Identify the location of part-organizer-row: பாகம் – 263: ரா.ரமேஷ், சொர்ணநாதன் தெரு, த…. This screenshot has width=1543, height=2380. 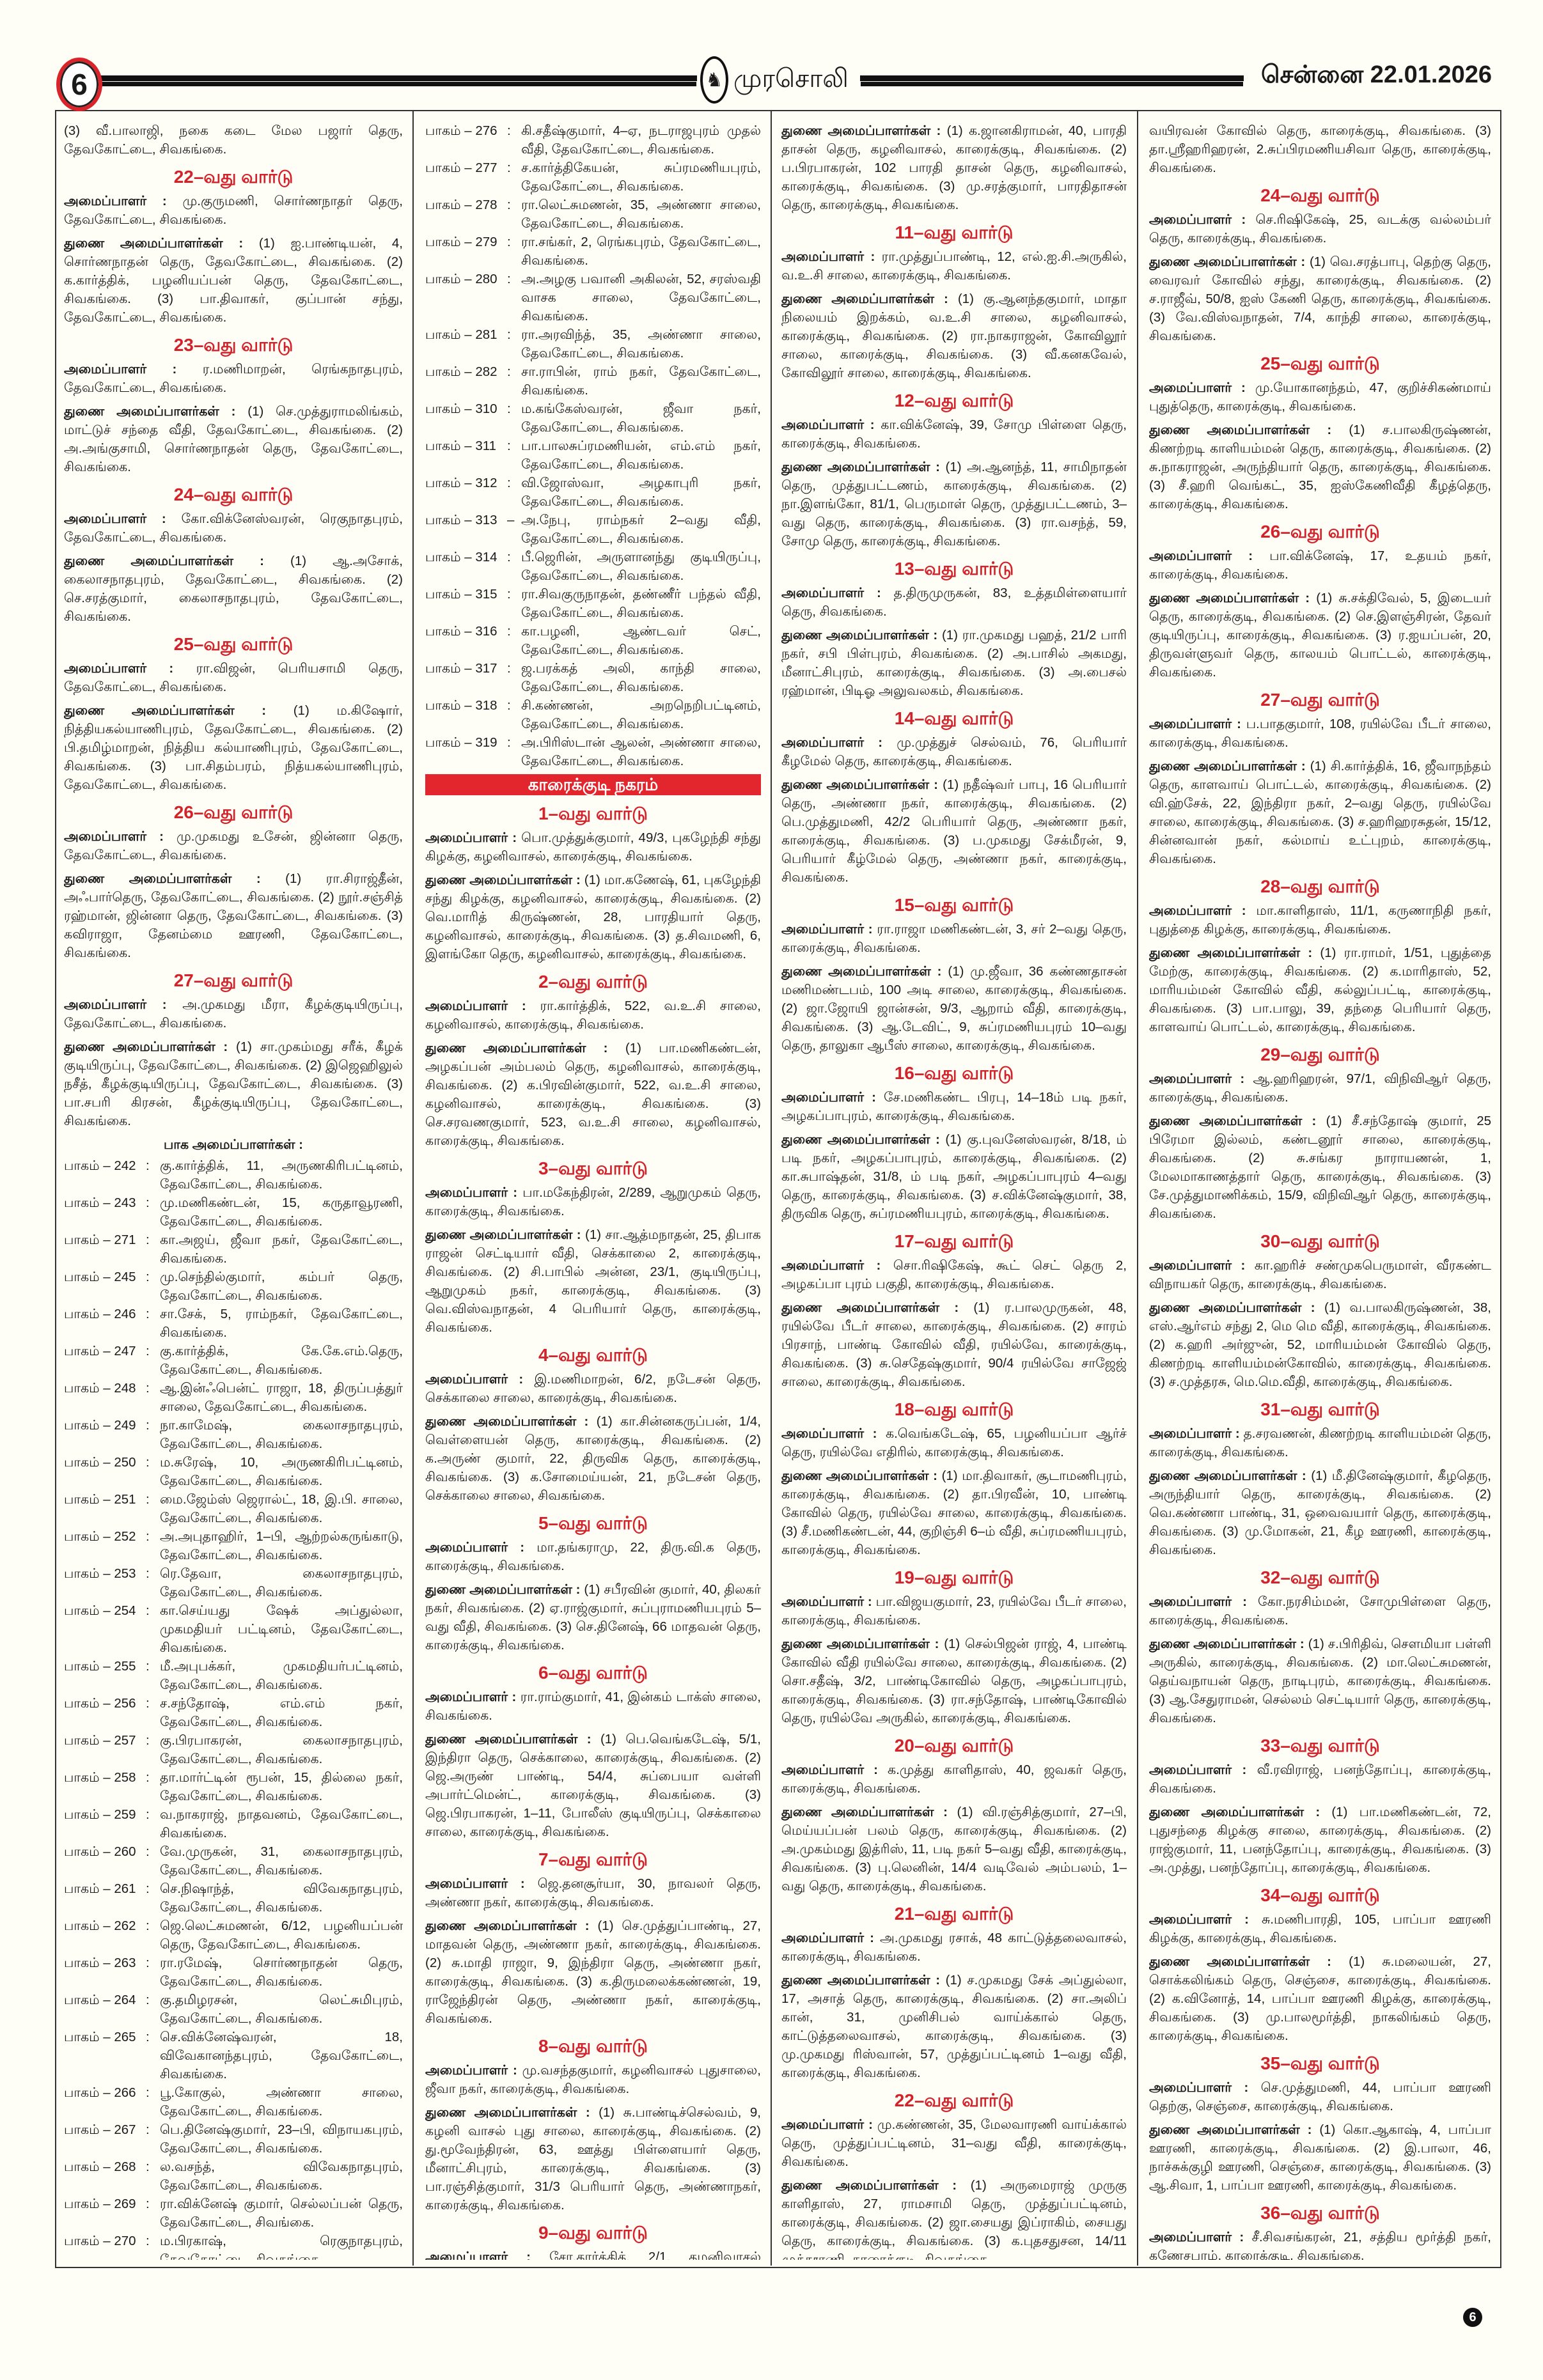
(233, 1972).